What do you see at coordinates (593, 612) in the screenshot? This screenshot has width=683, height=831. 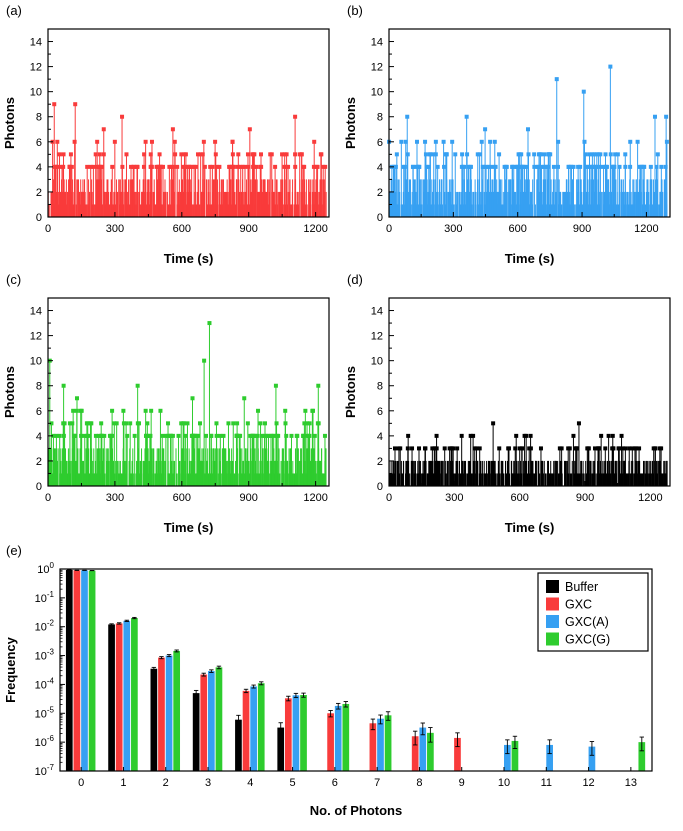 I see `legend: Buffer GXC GXC(A) GXC(G)` at bounding box center [593, 612].